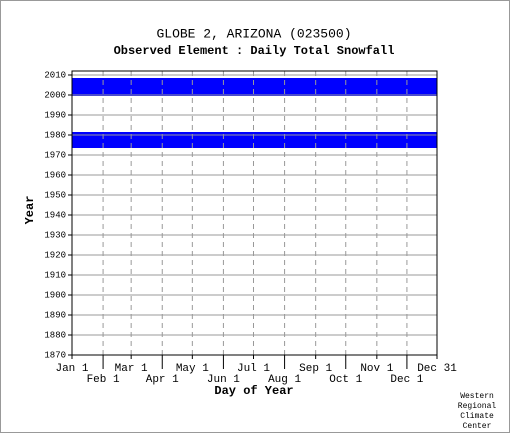  I want to click on y-tick-label: 1890, so click(55, 315).